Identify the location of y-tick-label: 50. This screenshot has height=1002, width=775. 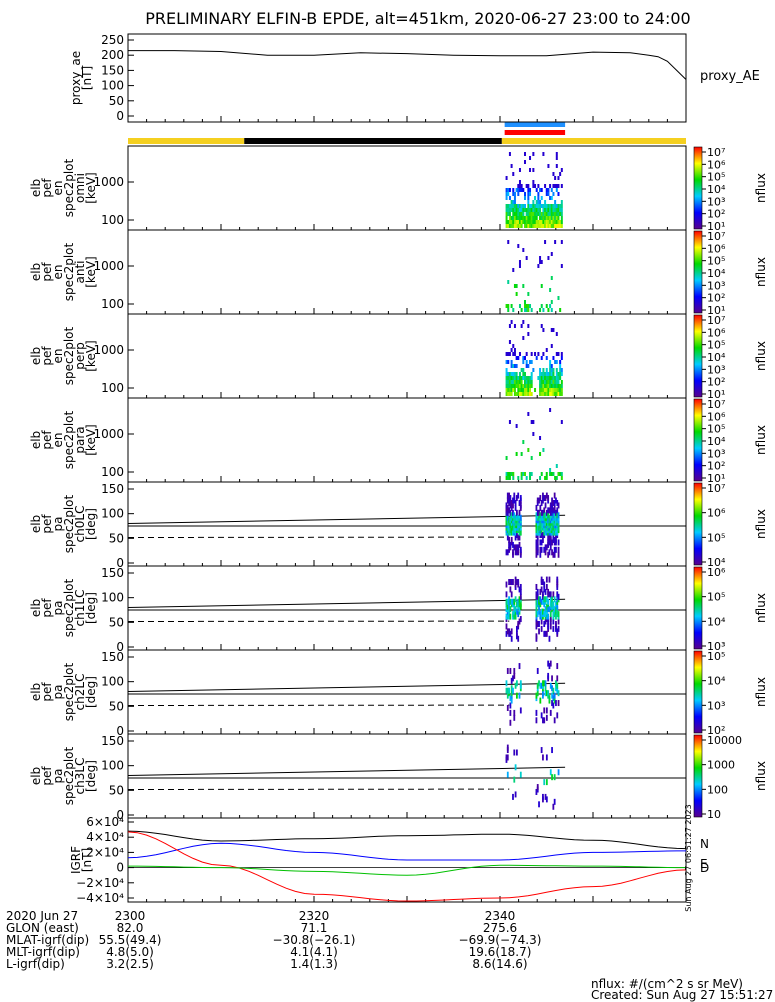
(116, 101).